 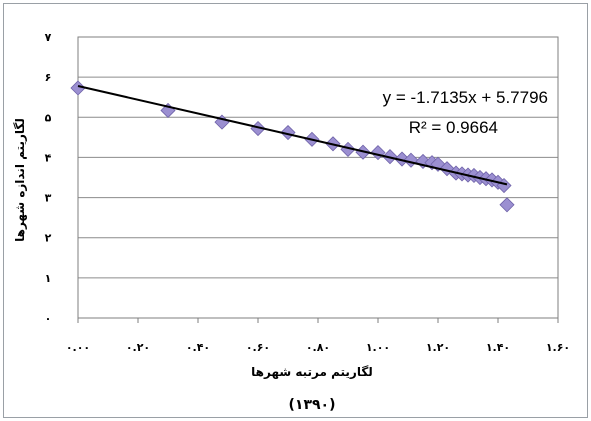 I want to click on y-tick-label: ۵, so click(x=48, y=117).